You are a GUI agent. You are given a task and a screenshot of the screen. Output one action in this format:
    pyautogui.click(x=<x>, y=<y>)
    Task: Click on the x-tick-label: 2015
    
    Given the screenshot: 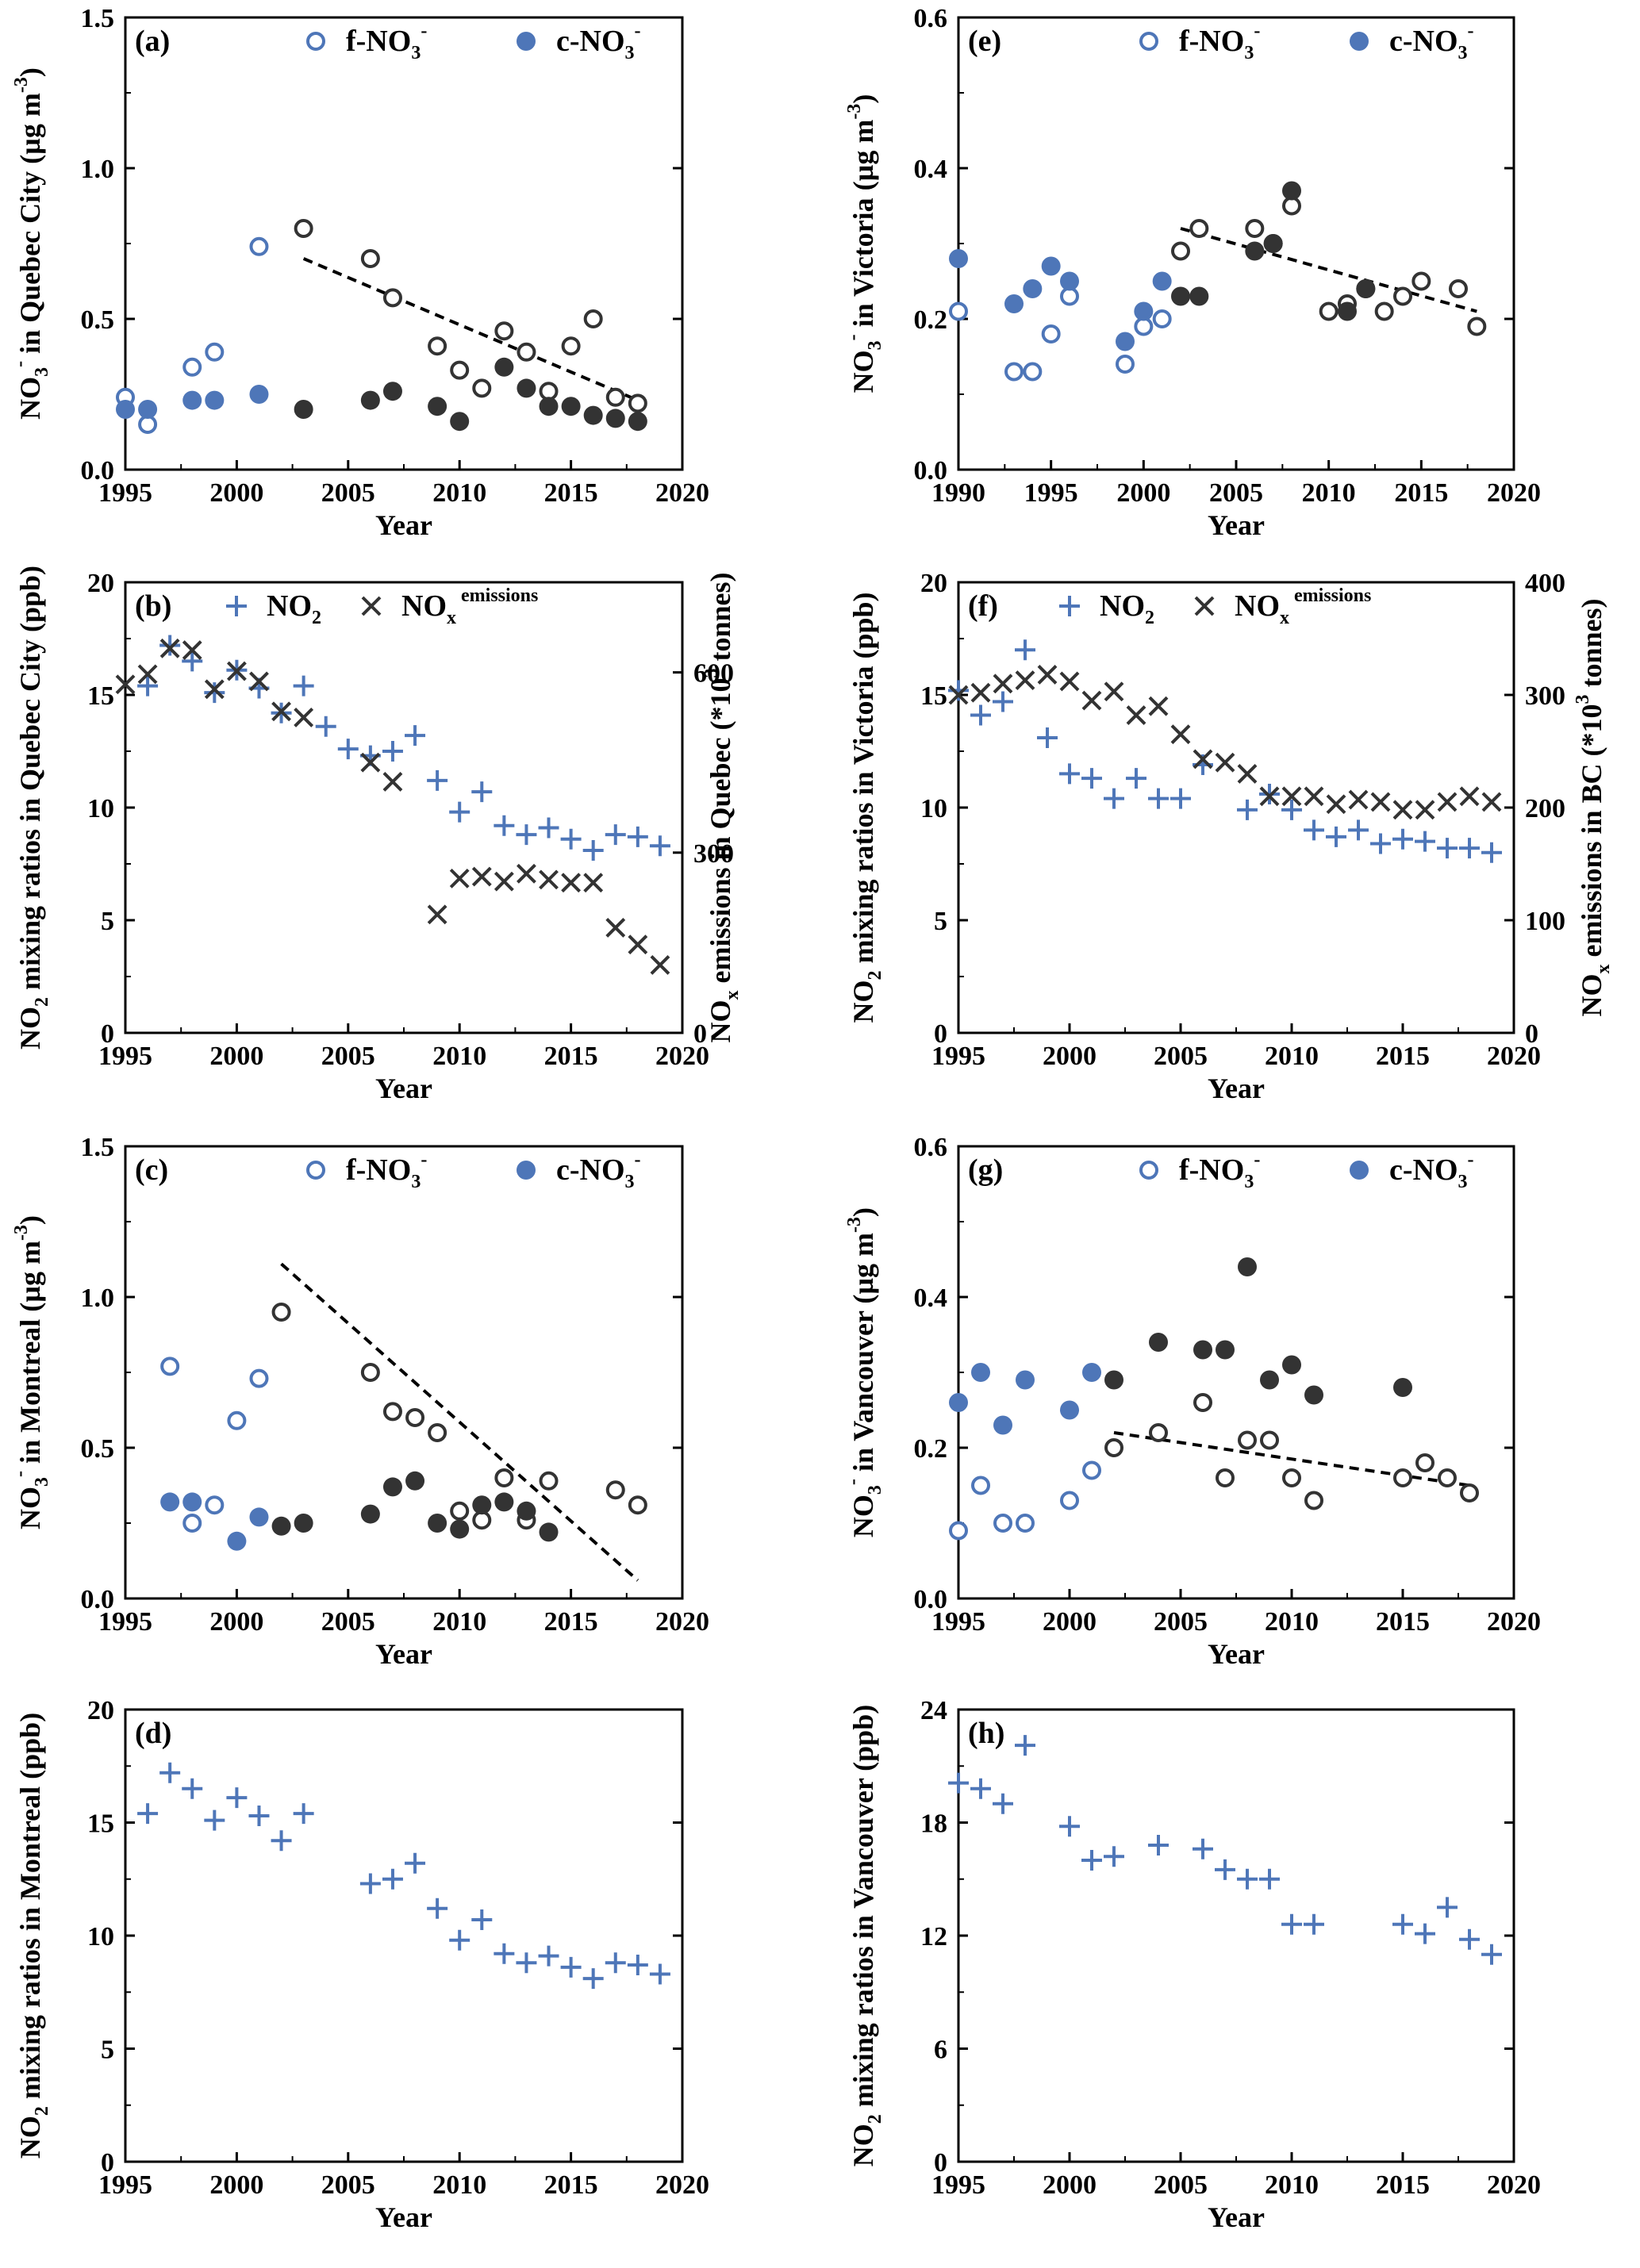 What is the action you would take?
    pyautogui.click(x=1403, y=1057)
    